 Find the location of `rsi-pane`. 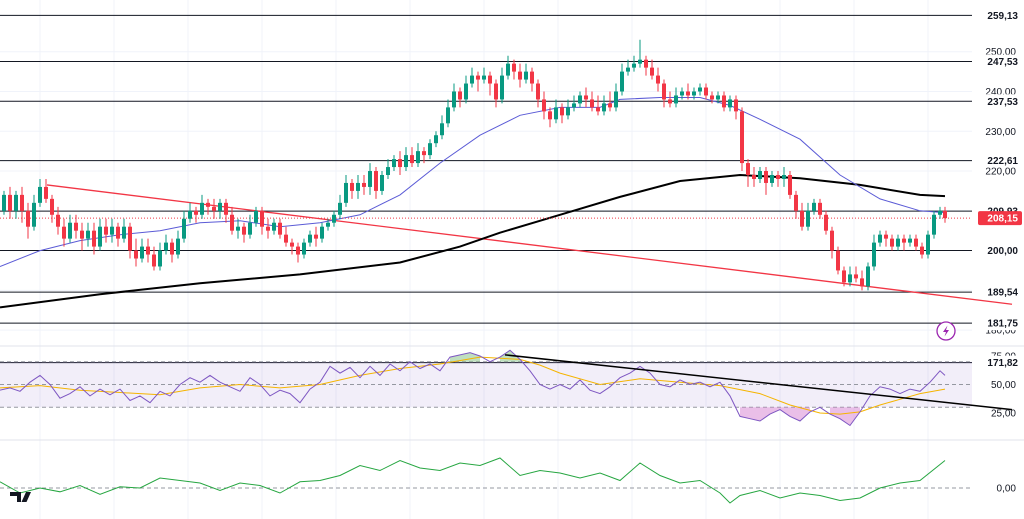

rsi-pane is located at coordinates (506, 388).